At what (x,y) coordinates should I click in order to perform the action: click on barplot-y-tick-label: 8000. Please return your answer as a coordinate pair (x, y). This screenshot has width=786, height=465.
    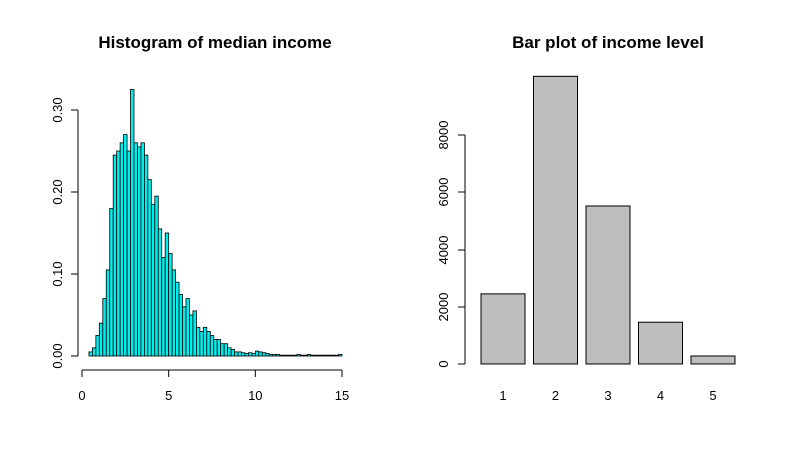
    Looking at the image, I should click on (443, 135).